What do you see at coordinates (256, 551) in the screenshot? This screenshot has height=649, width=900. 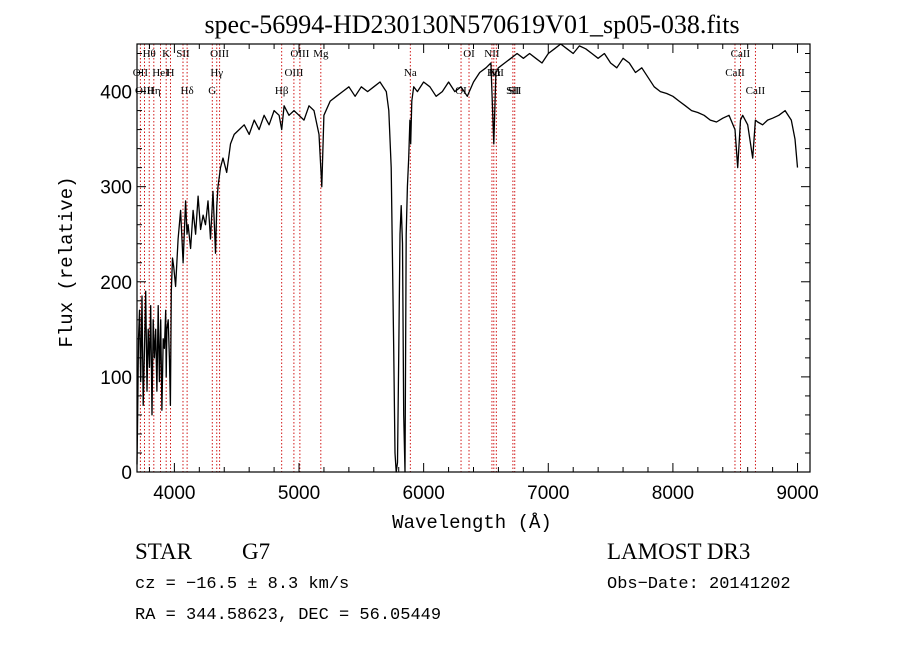 I see `object-subclass: G7` at bounding box center [256, 551].